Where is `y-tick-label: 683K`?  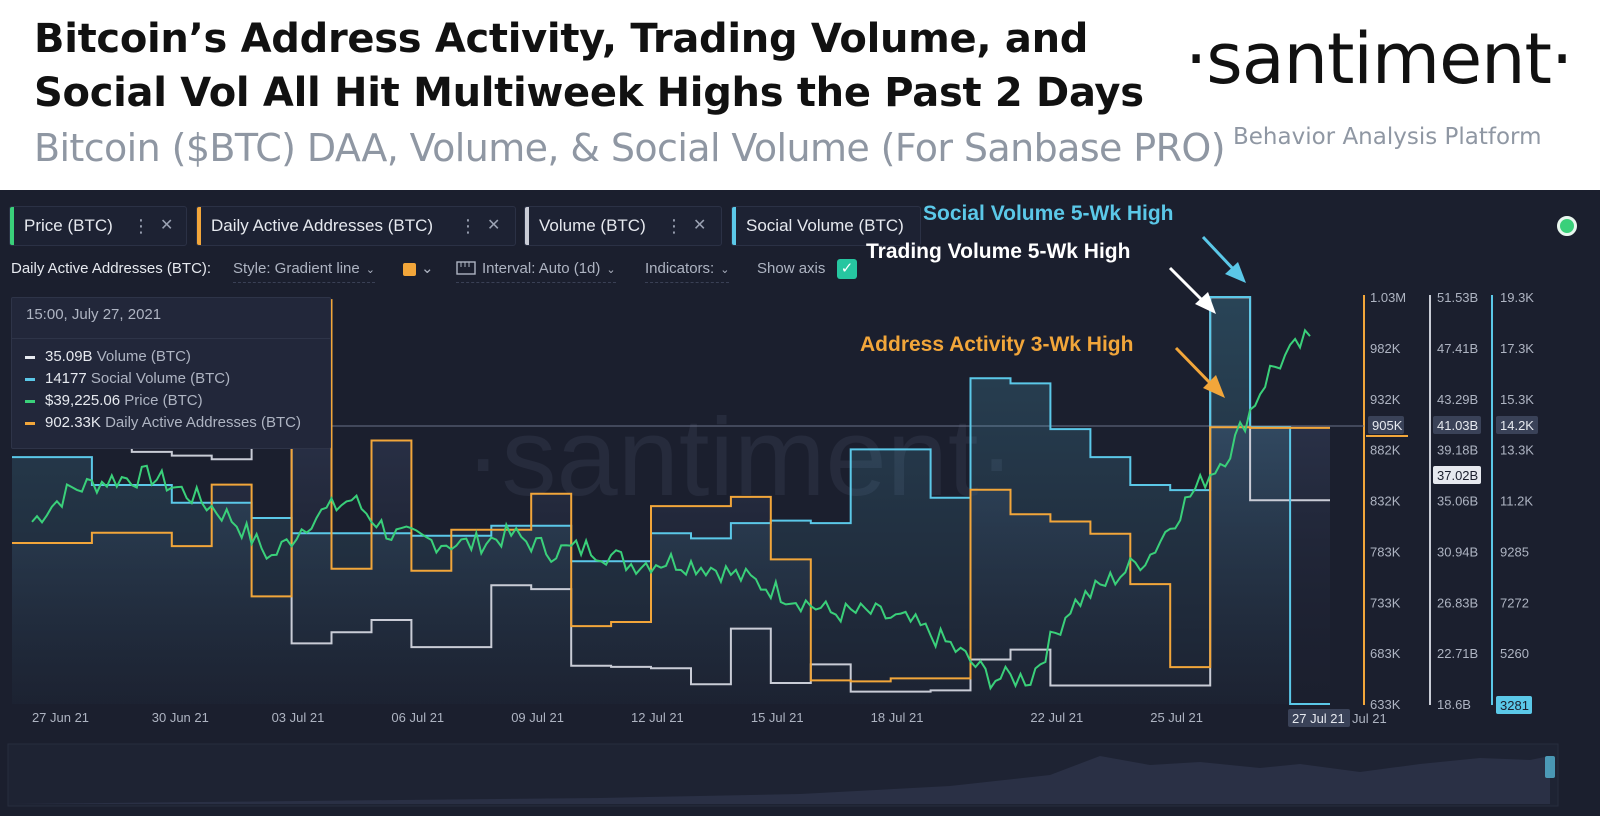
y-tick-label: 683K is located at coordinates (1385, 653).